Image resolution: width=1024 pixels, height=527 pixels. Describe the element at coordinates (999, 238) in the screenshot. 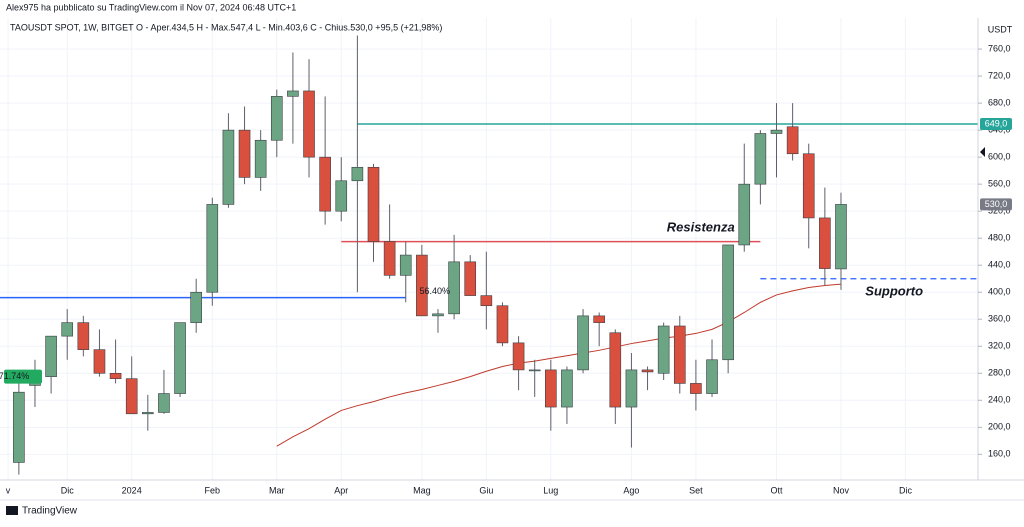

I see `y-tick-label: 480,0` at that location.